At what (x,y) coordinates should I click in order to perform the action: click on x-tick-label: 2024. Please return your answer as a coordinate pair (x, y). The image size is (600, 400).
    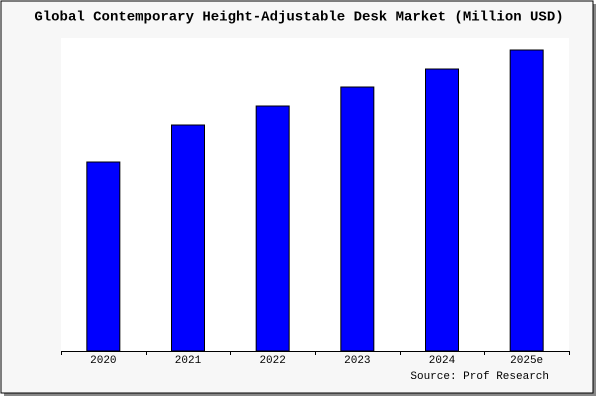
    Looking at the image, I should click on (442, 361).